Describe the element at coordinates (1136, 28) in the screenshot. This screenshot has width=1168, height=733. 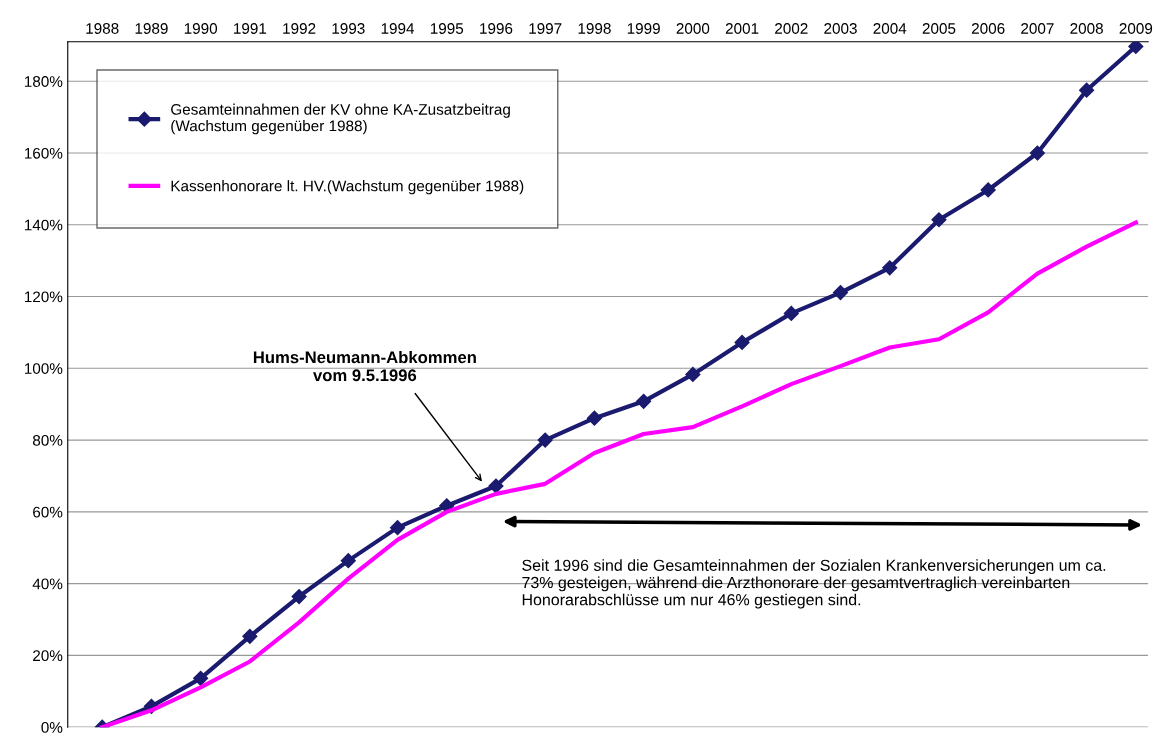
I see `x-tick-label: 2009` at that location.